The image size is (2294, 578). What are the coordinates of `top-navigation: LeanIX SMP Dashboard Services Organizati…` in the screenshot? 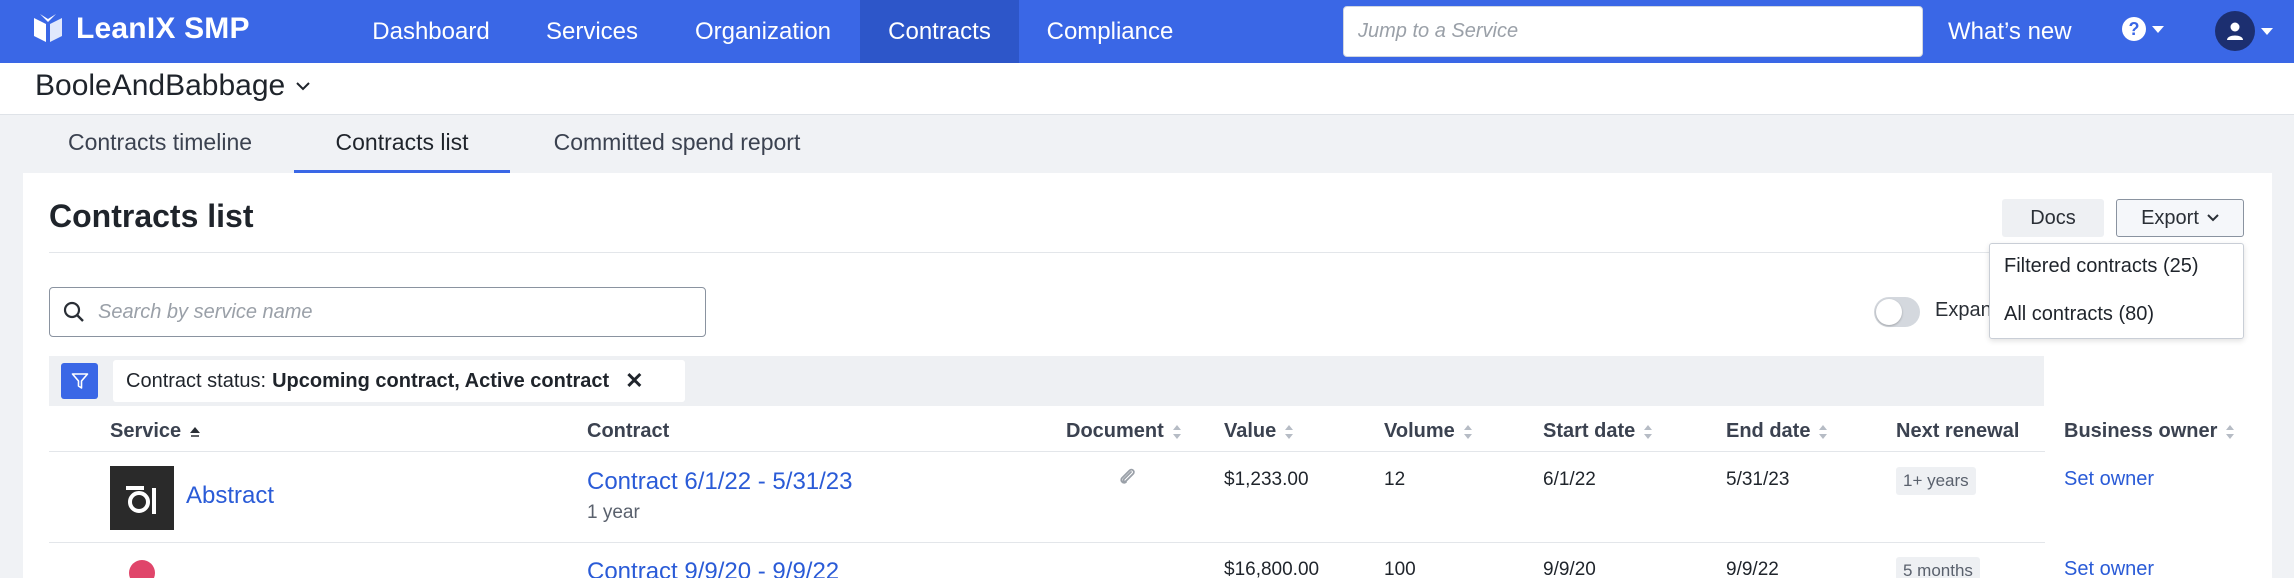 It's located at (1147, 31).